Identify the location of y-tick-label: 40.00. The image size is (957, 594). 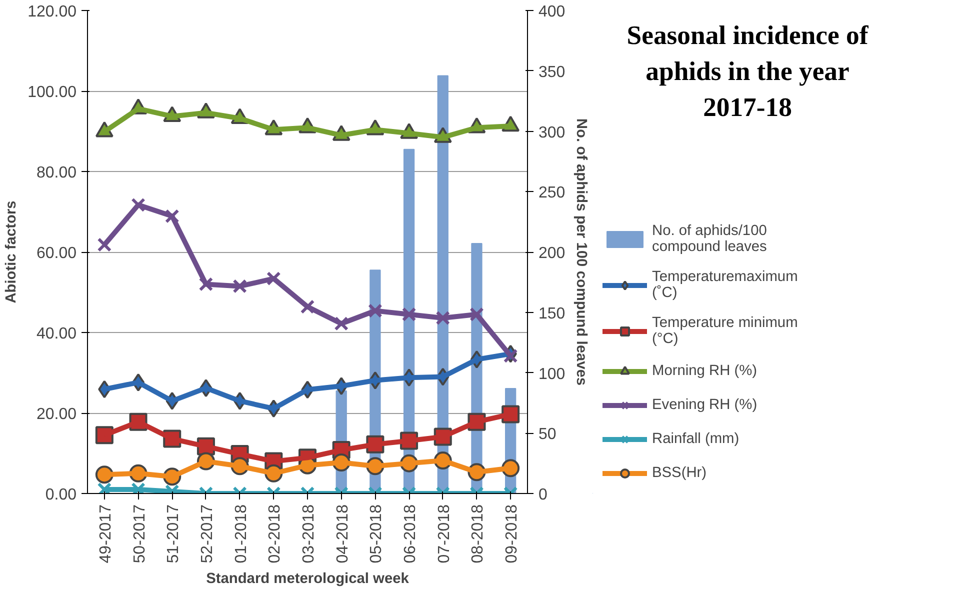
(56, 334).